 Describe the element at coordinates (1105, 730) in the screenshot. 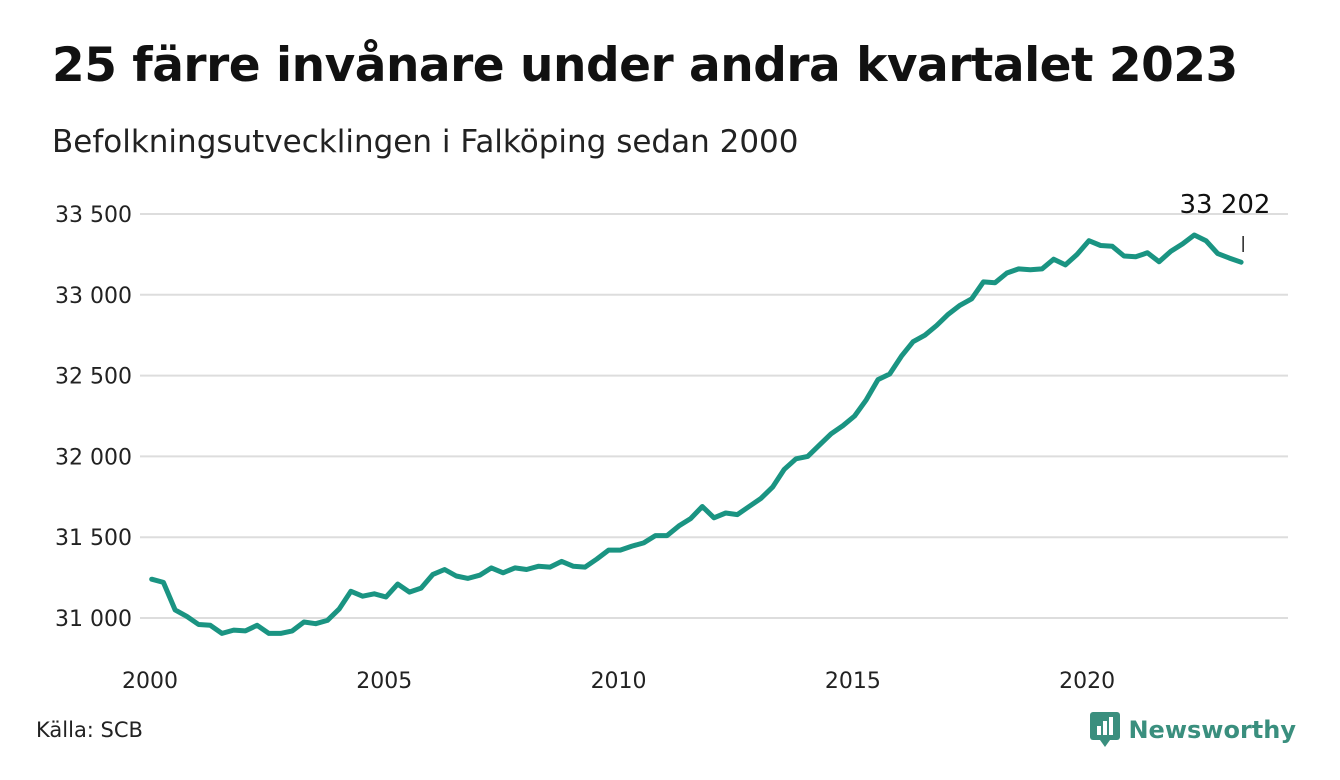

I see `bar-chart-speech-icon` at that location.